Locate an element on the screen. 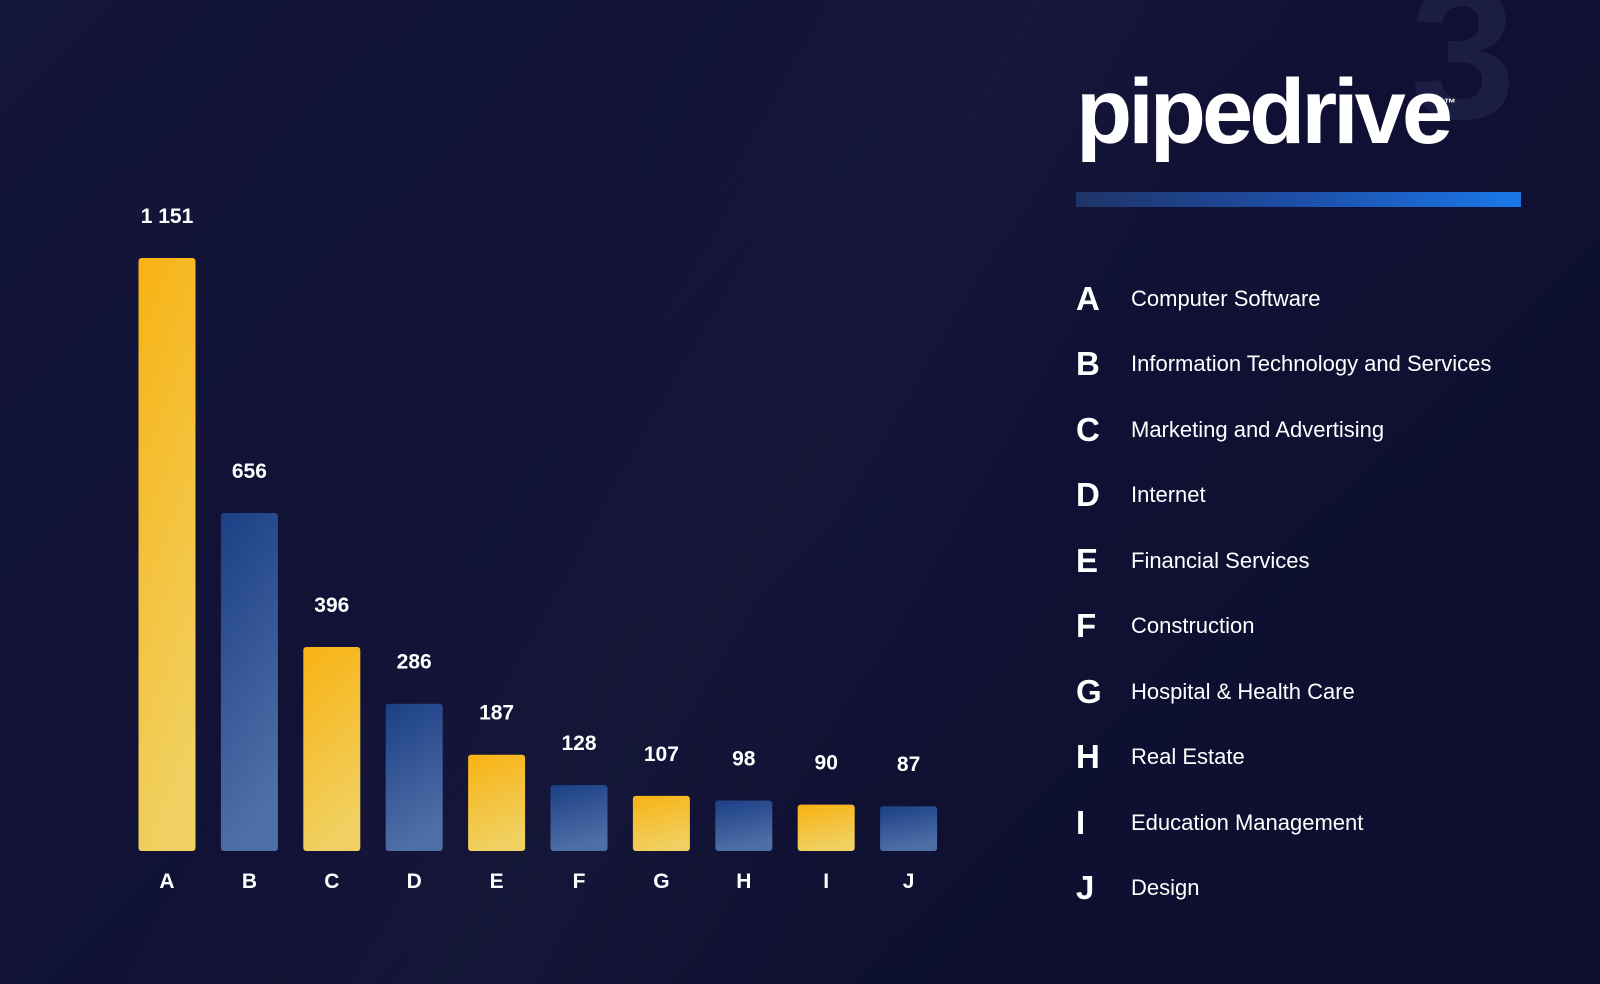 Image resolution: width=1600 pixels, height=984 pixels. category-label-d: D is located at coordinates (414, 881).